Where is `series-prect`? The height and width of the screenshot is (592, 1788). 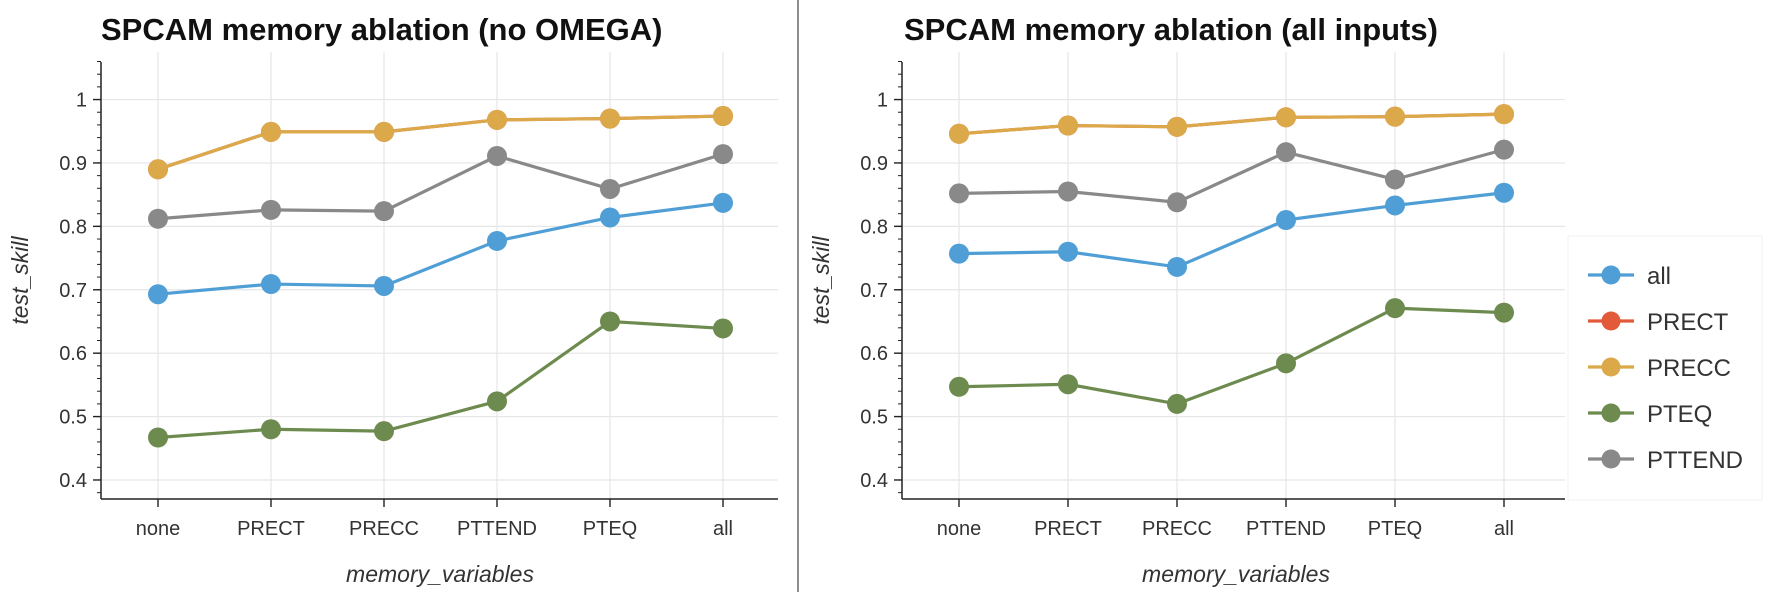 series-prect is located at coordinates (1231, 124).